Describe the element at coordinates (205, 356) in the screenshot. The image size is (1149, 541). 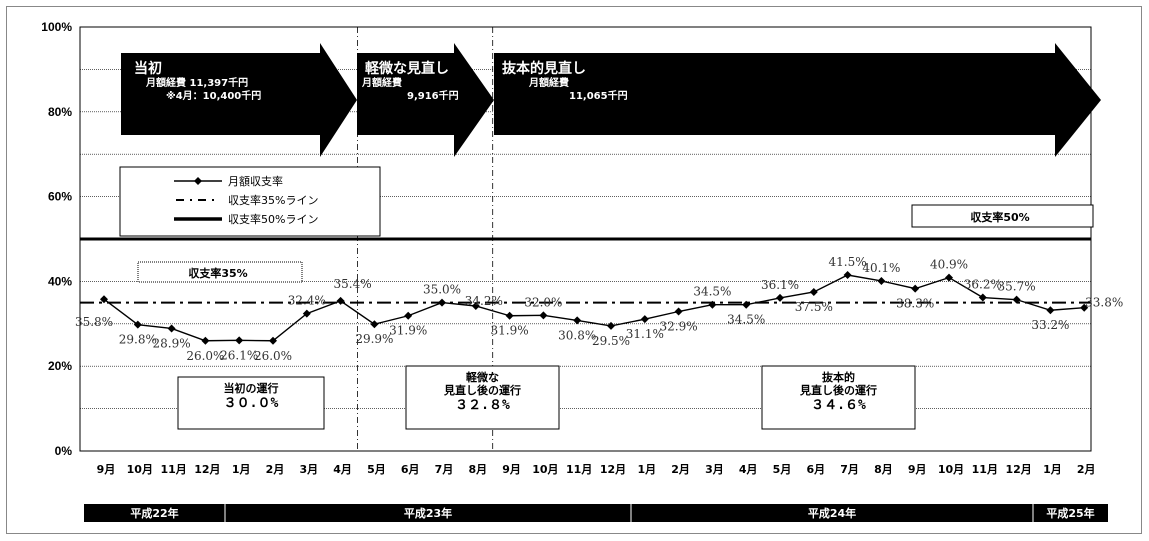
I see `data-label: 26.0%` at that location.